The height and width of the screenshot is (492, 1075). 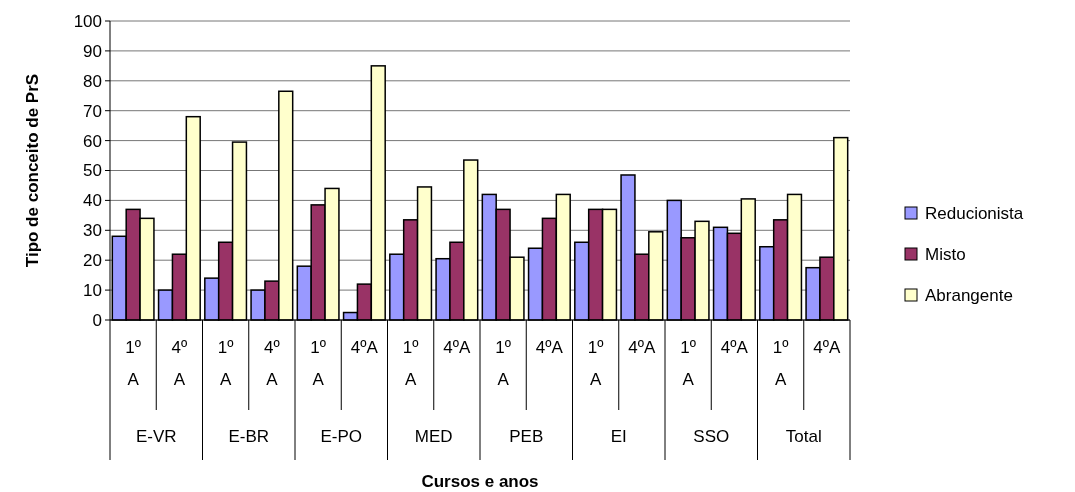 What do you see at coordinates (92, 171) in the screenshot?
I see `y-tick-label: 50` at bounding box center [92, 171].